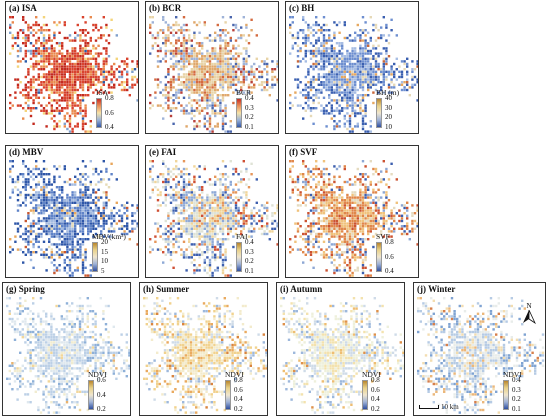  What do you see at coordinates (73, 218) in the screenshot?
I see `map-mbv` at bounding box center [73, 218].